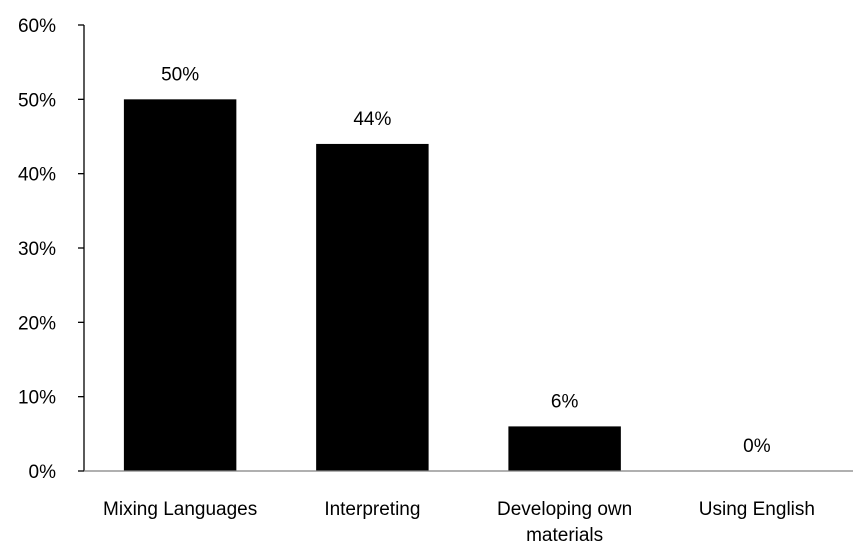  I want to click on category-label: materials, so click(564, 535).